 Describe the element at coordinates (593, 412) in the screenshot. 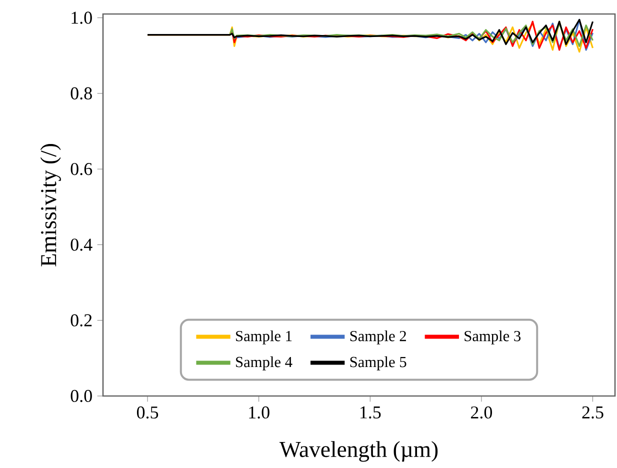

I see `x-tick-label: 2.5` at that location.